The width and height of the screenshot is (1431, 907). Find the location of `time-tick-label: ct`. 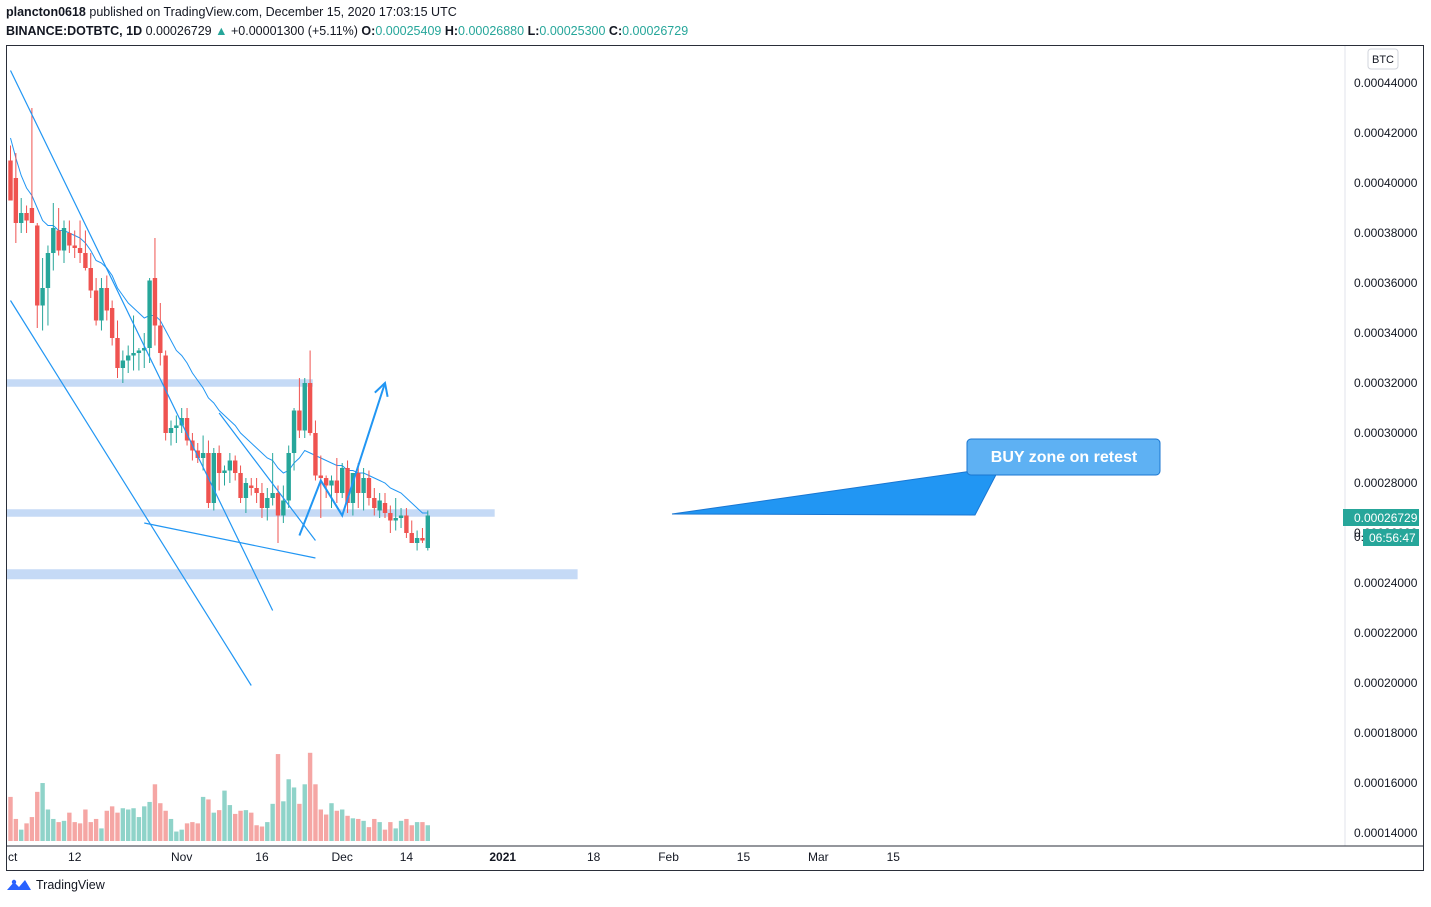

time-tick-label: ct is located at coordinates (13, 857).